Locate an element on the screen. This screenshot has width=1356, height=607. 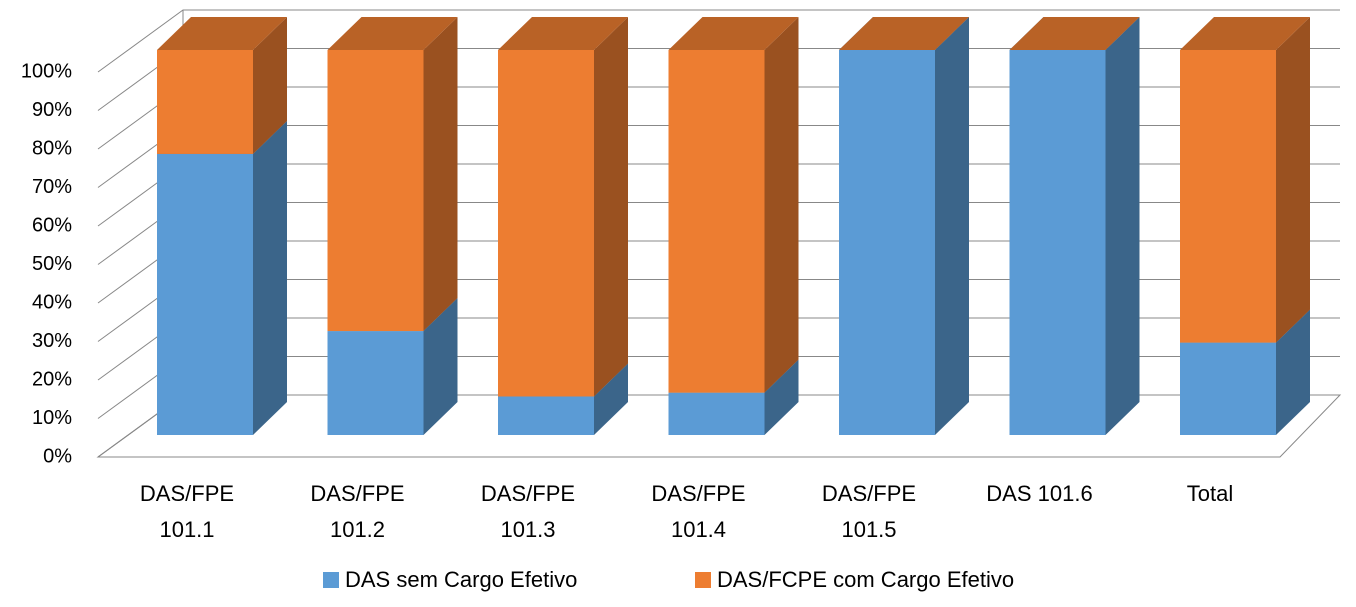
legend-label: DAS/FCPE com Cargo Efetivo is located at coordinates (865, 579).